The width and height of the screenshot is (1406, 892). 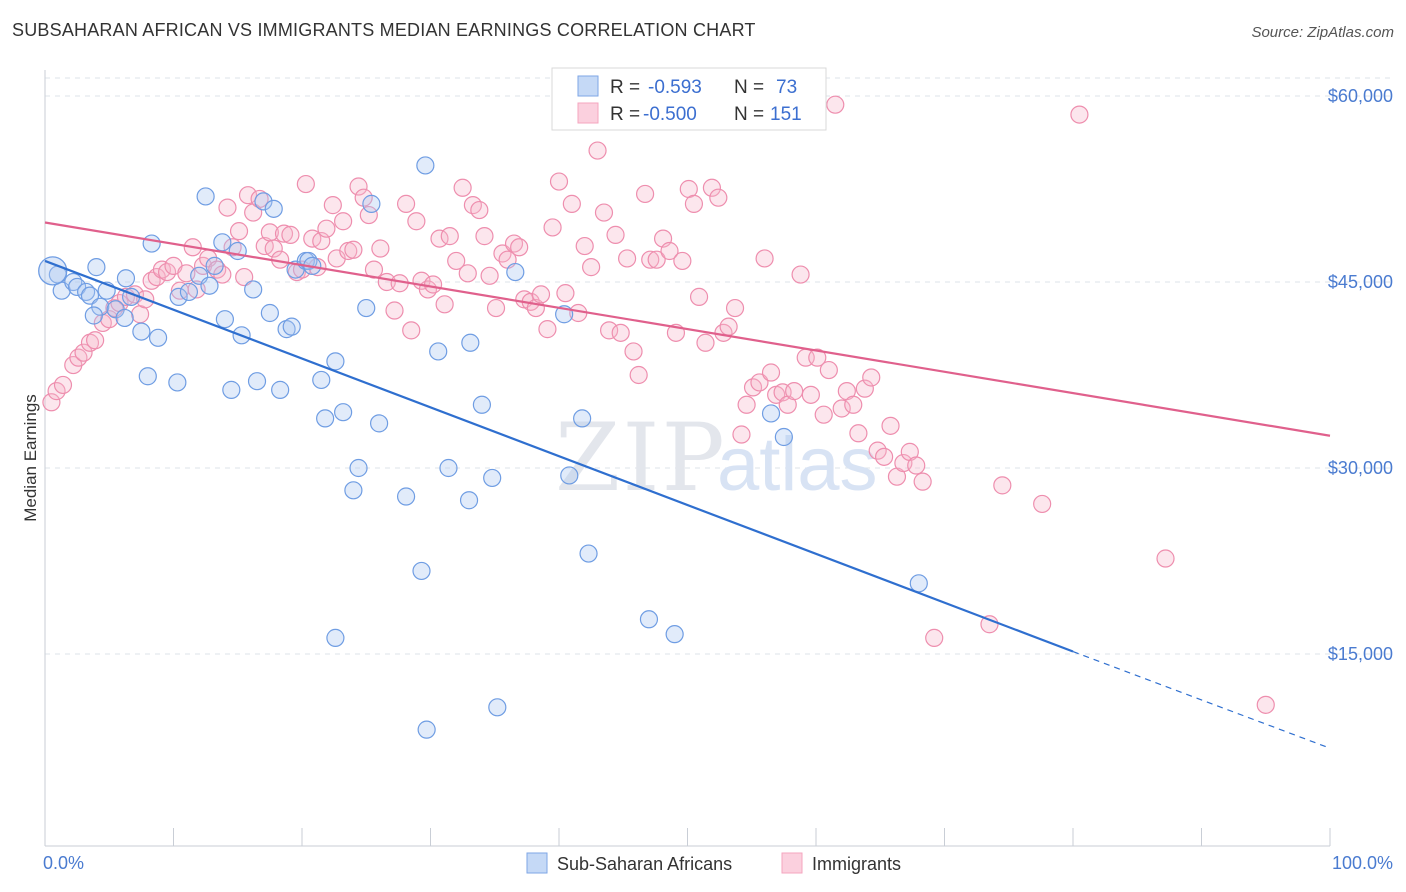 What do you see at coordinates (713, 863) in the screenshot?
I see `series-legend: Sub-Saharan Africans Immigrants` at bounding box center [713, 863].